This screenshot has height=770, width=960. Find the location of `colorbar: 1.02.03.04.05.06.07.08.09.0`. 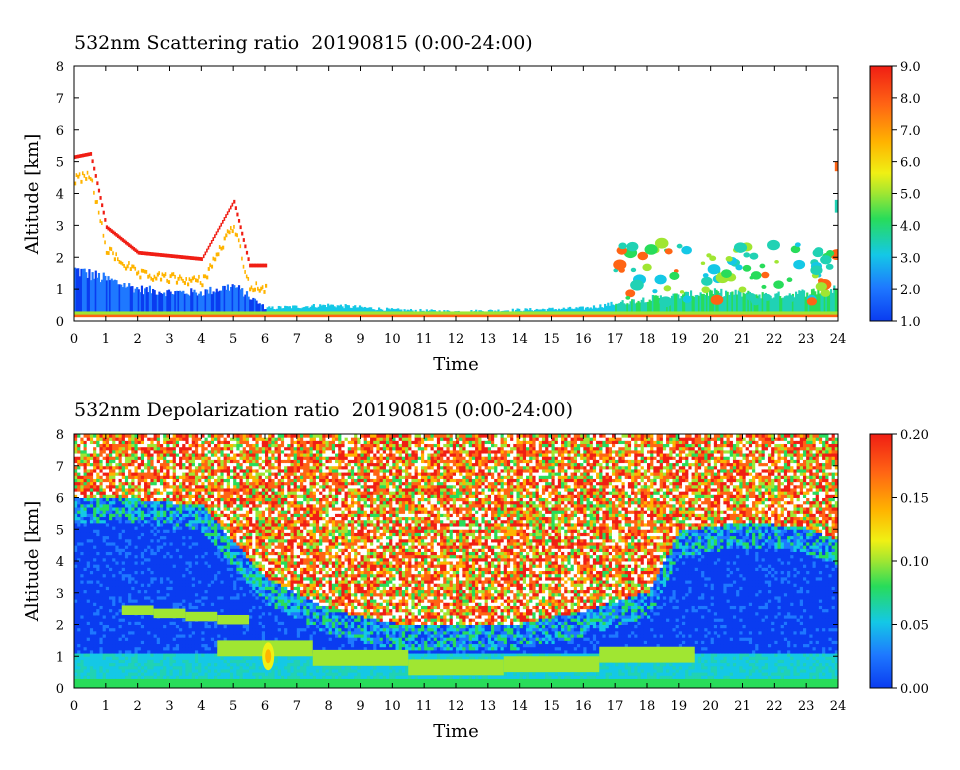

colorbar: 1.02.03.04.05.06.07.08.09.0 is located at coordinates (895, 195).